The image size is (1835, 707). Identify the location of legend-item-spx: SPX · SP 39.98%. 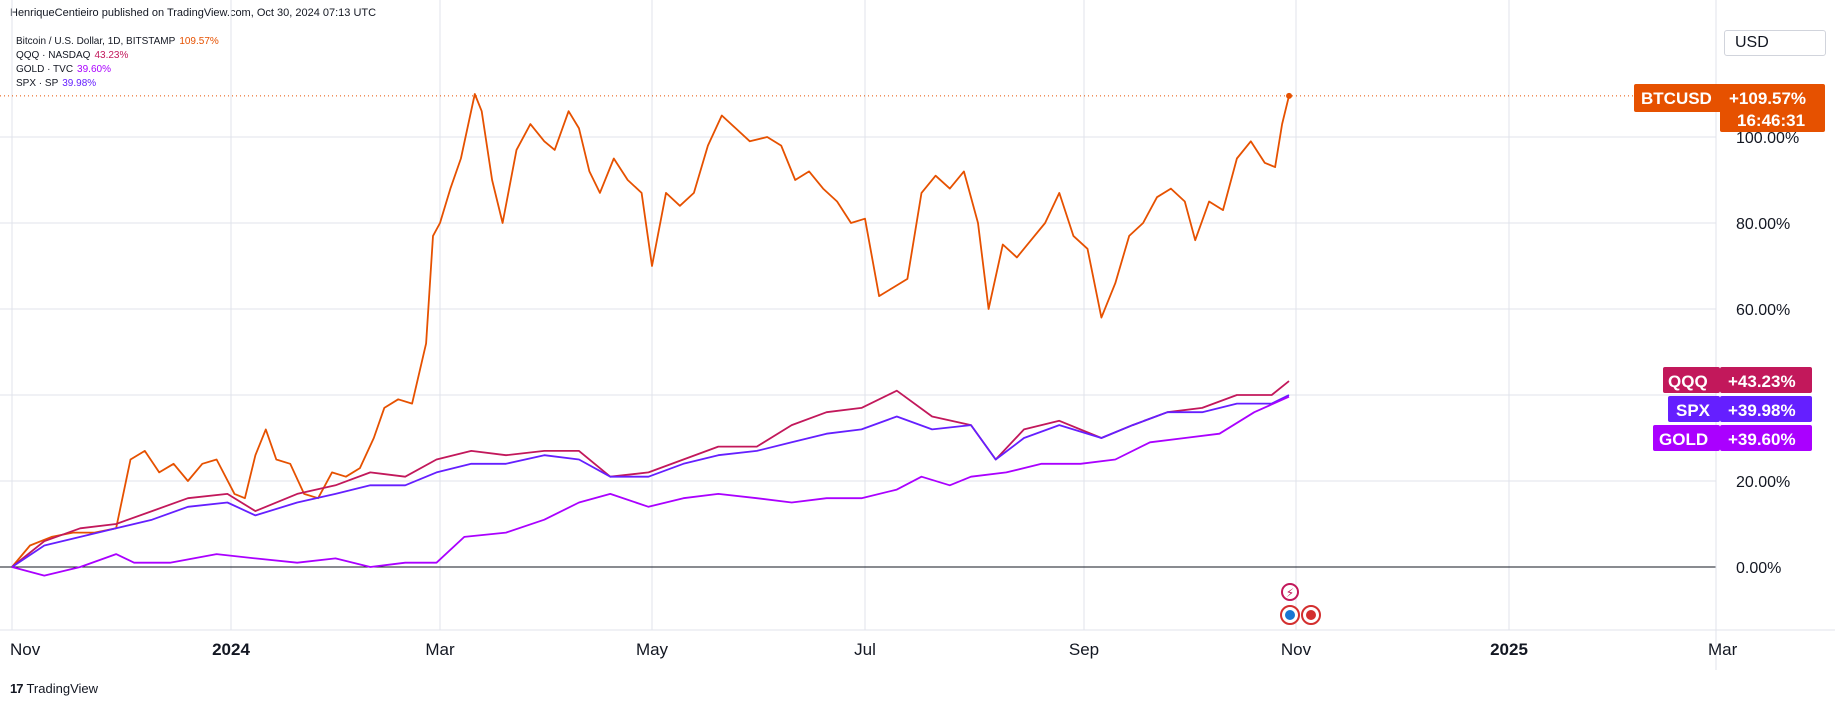
(117, 84).